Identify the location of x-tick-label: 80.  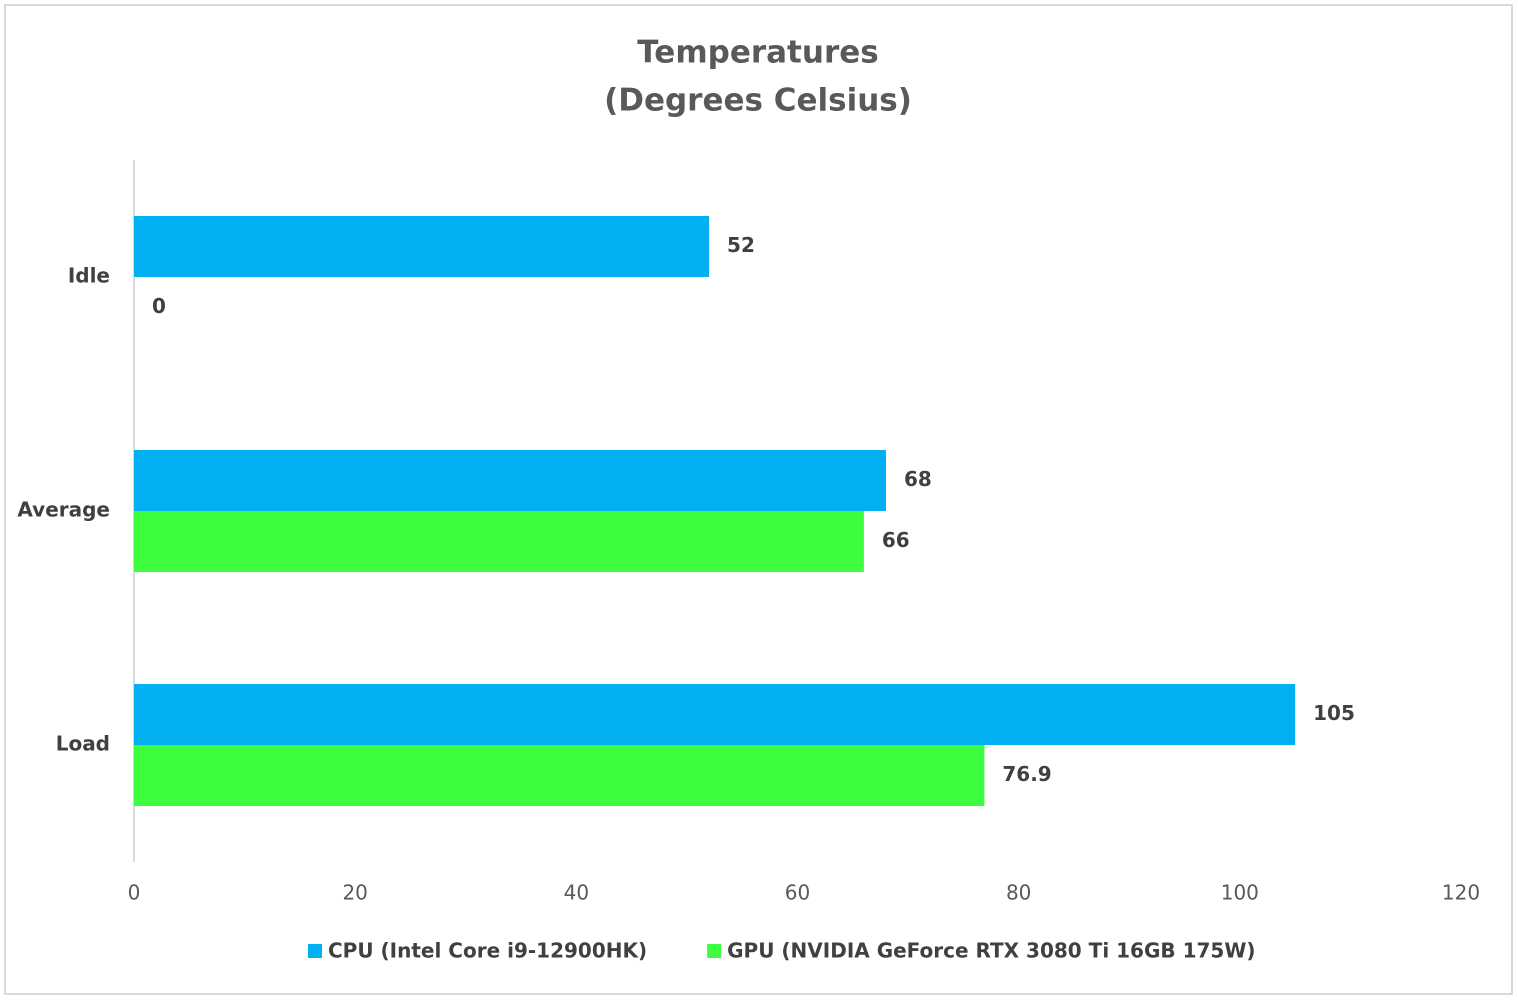
(1018, 893).